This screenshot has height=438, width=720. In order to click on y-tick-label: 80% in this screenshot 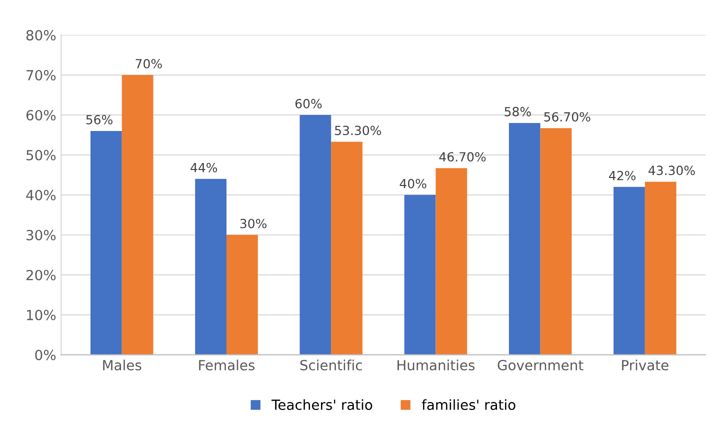, I will do `click(41, 35)`.